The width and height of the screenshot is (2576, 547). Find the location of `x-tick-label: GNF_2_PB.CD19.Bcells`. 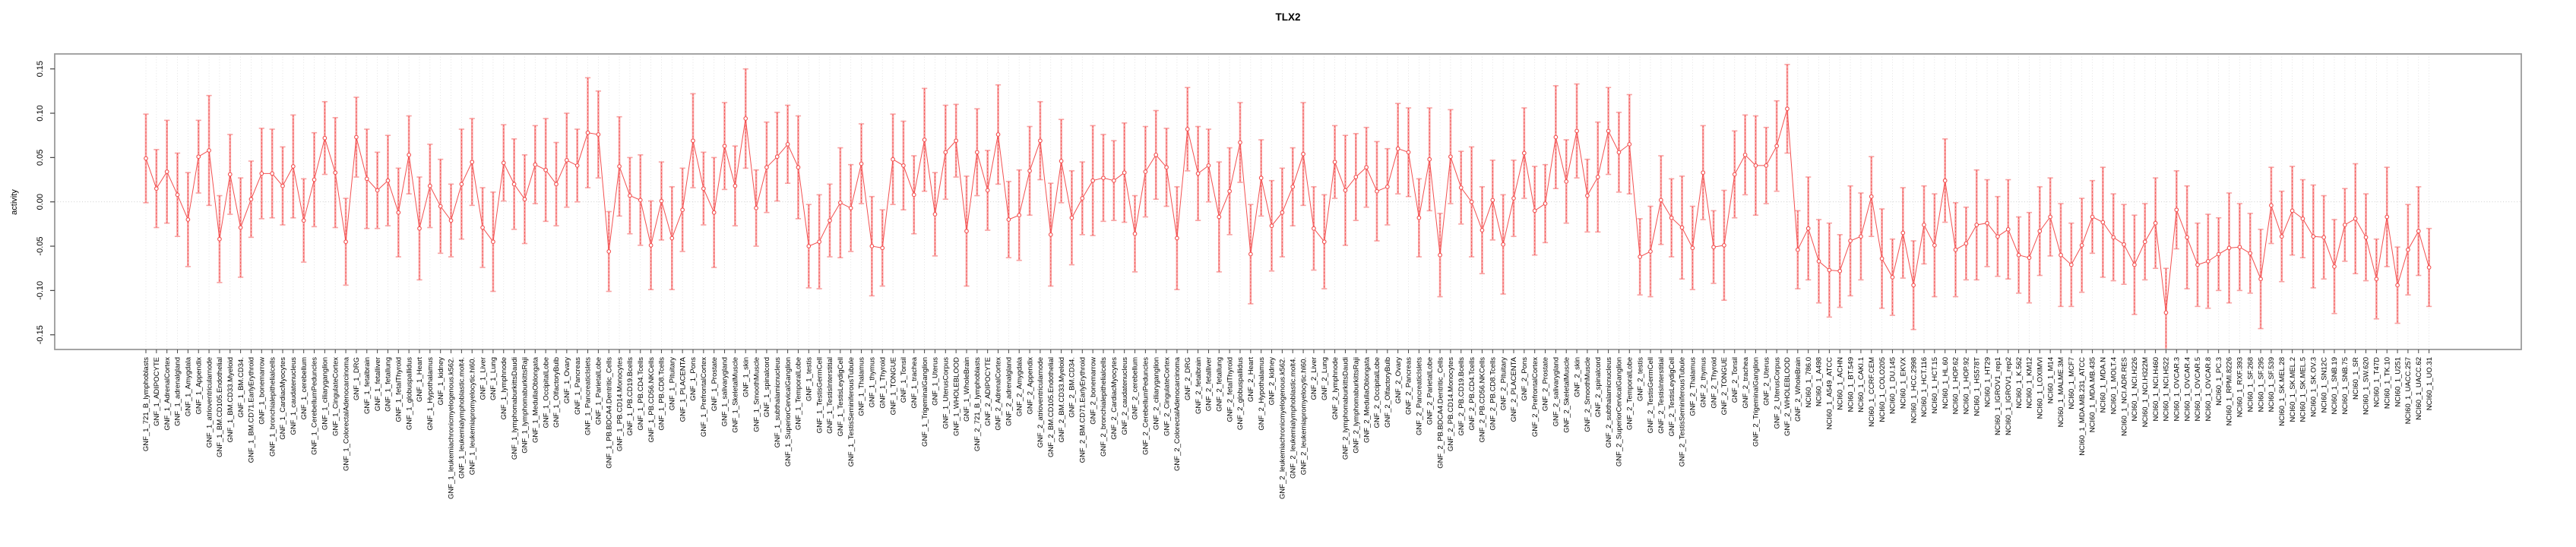

x-tick-label: GNF_2_PB.CD19.Bcells is located at coordinates (1461, 396).